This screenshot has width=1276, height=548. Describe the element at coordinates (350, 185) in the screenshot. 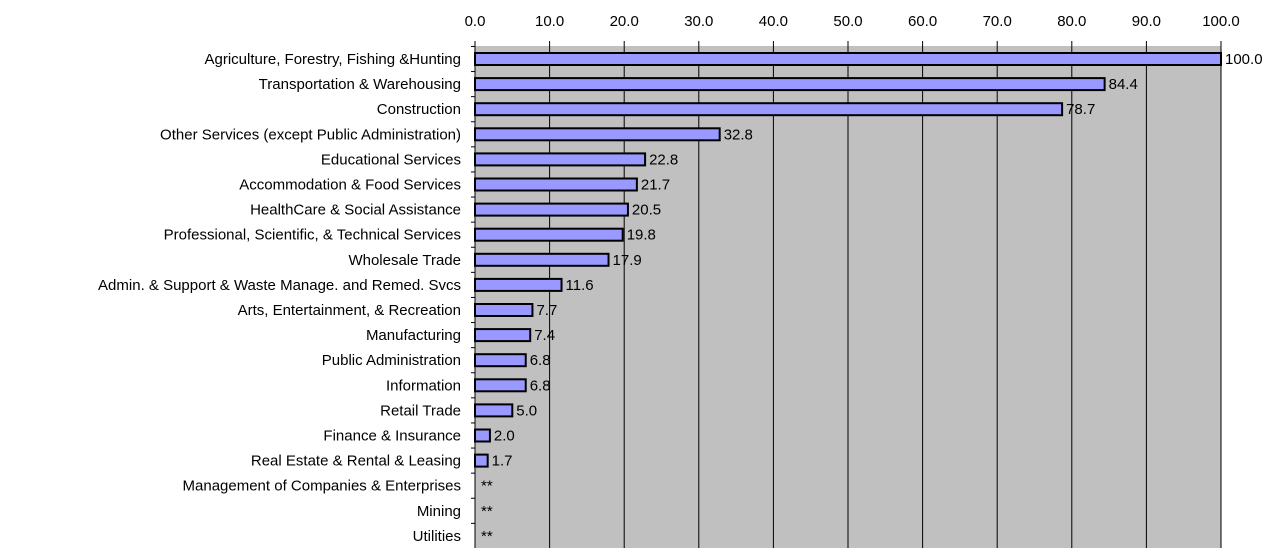

I see `category-label: Accommodation & Food Services` at that location.